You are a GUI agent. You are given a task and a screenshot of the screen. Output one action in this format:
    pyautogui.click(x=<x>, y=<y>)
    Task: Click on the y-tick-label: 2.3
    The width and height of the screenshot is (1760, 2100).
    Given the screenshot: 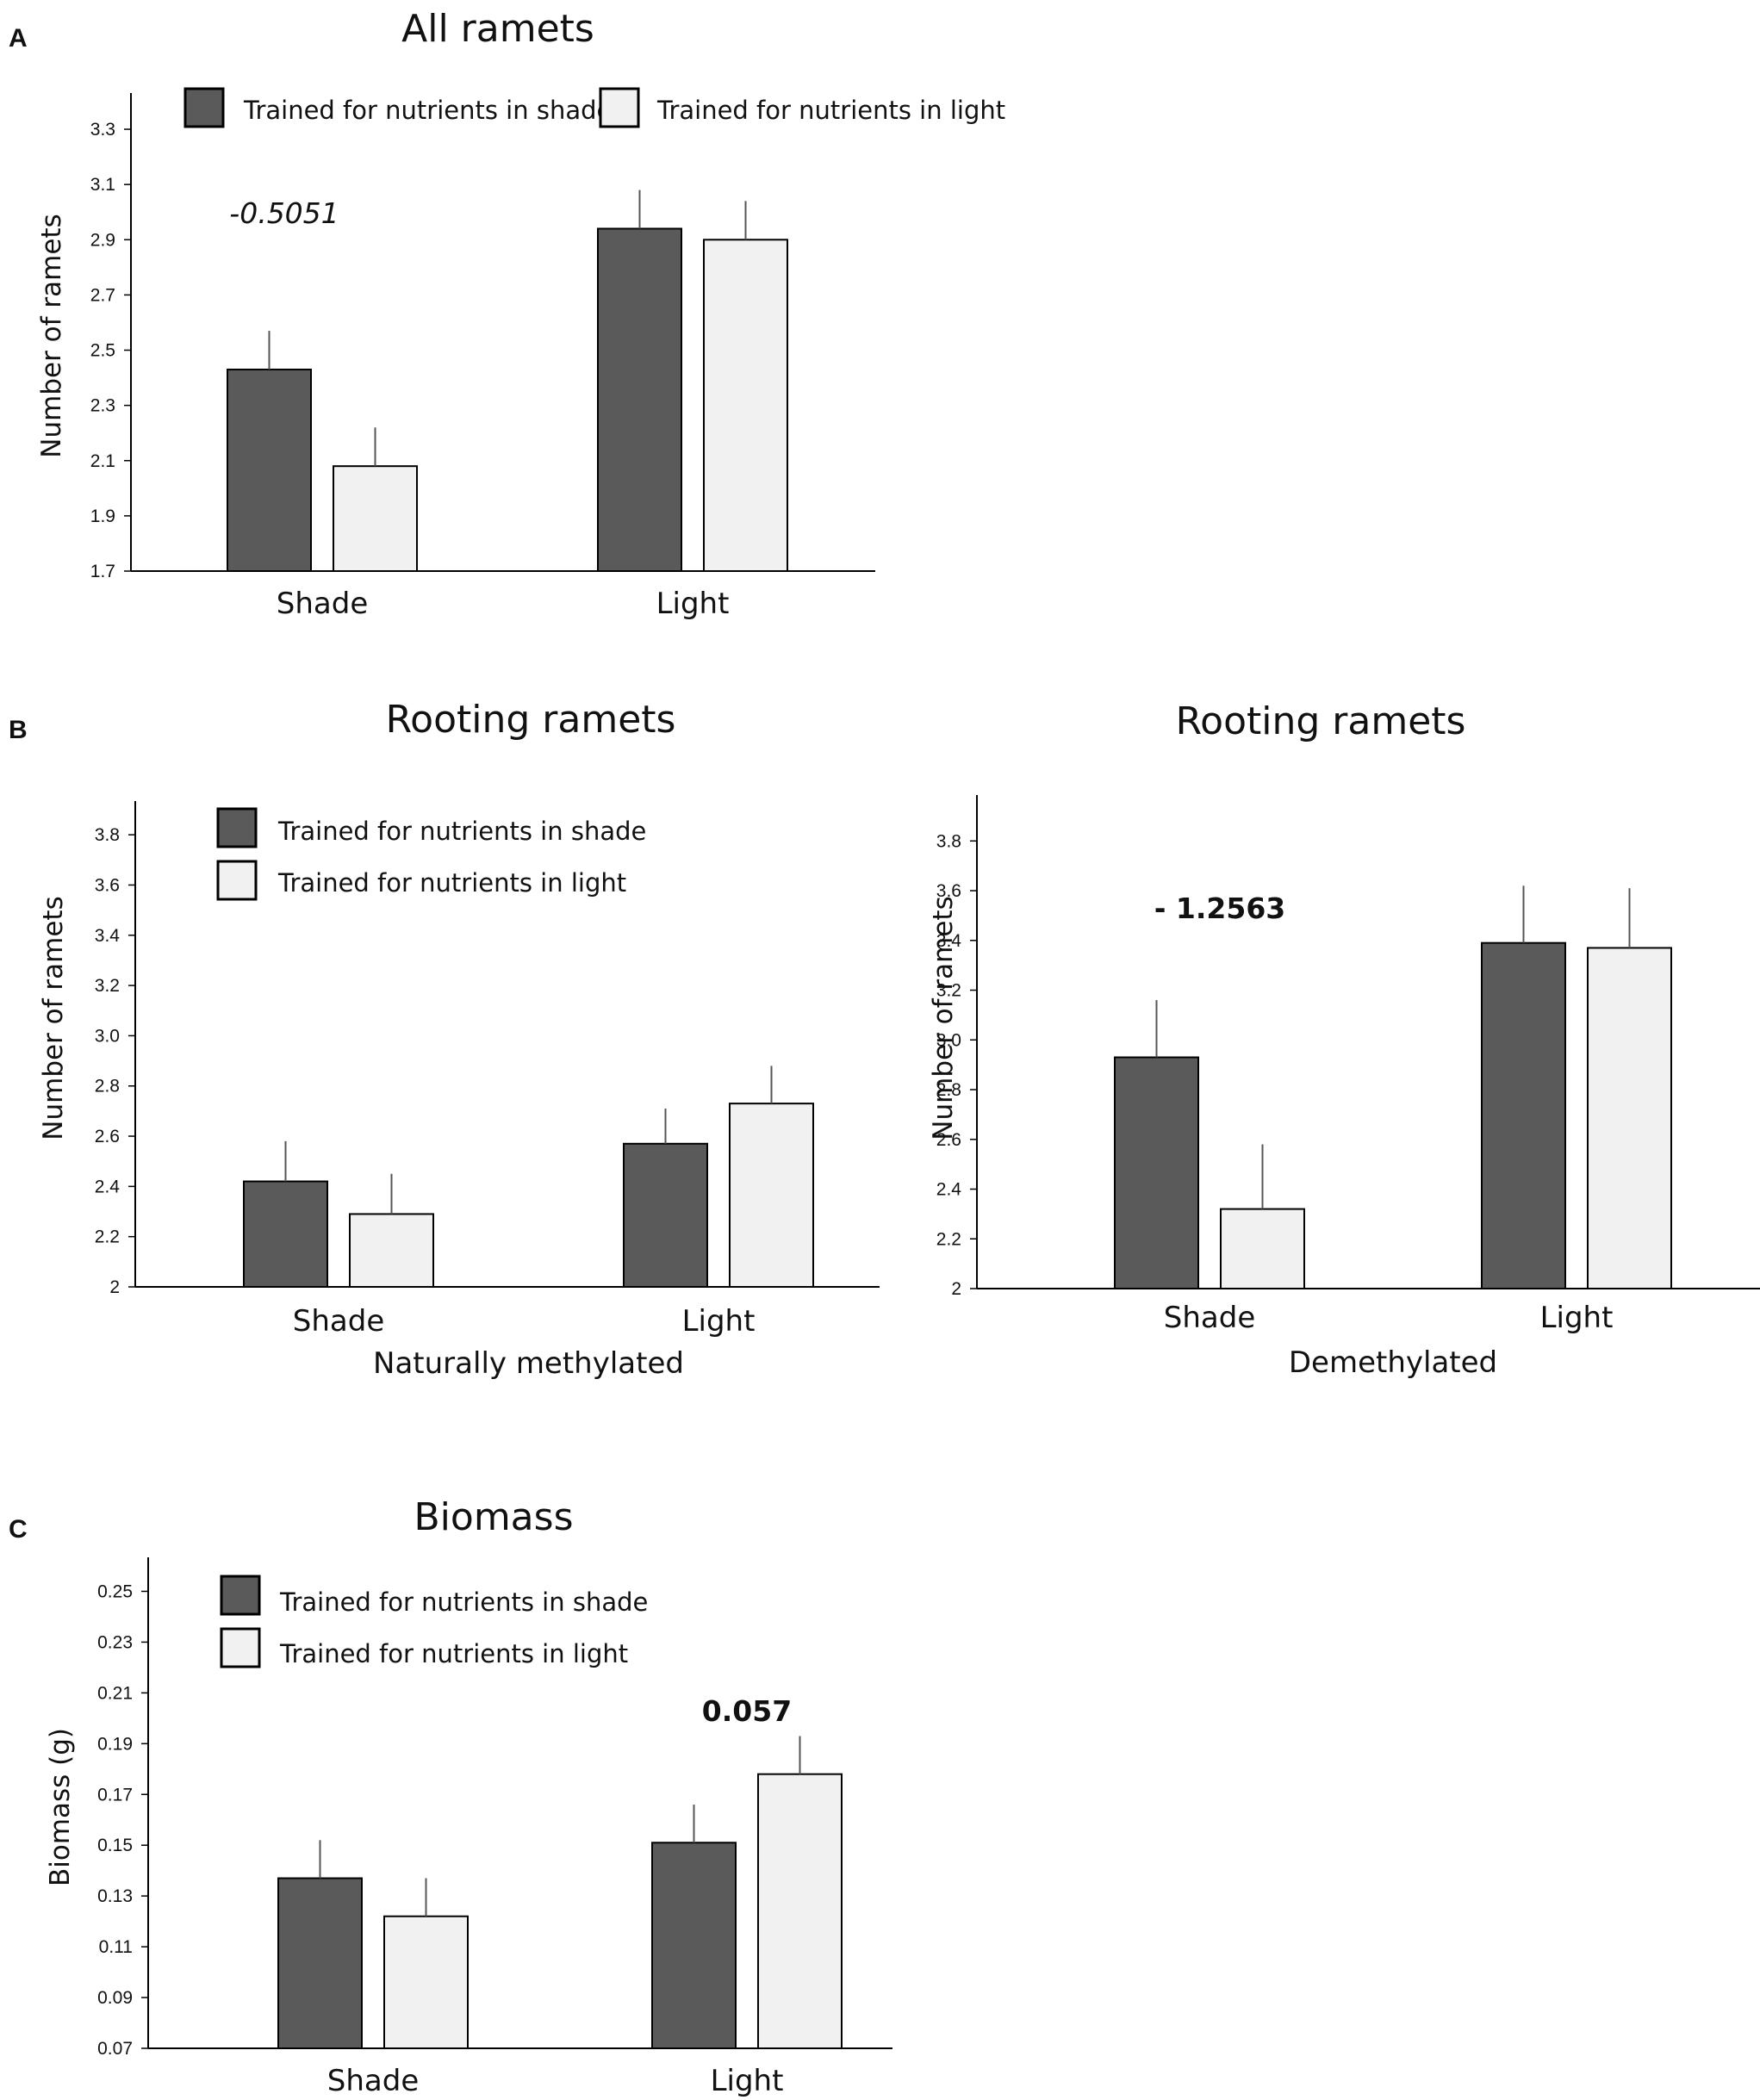 What is the action you would take?
    pyautogui.click(x=102, y=406)
    